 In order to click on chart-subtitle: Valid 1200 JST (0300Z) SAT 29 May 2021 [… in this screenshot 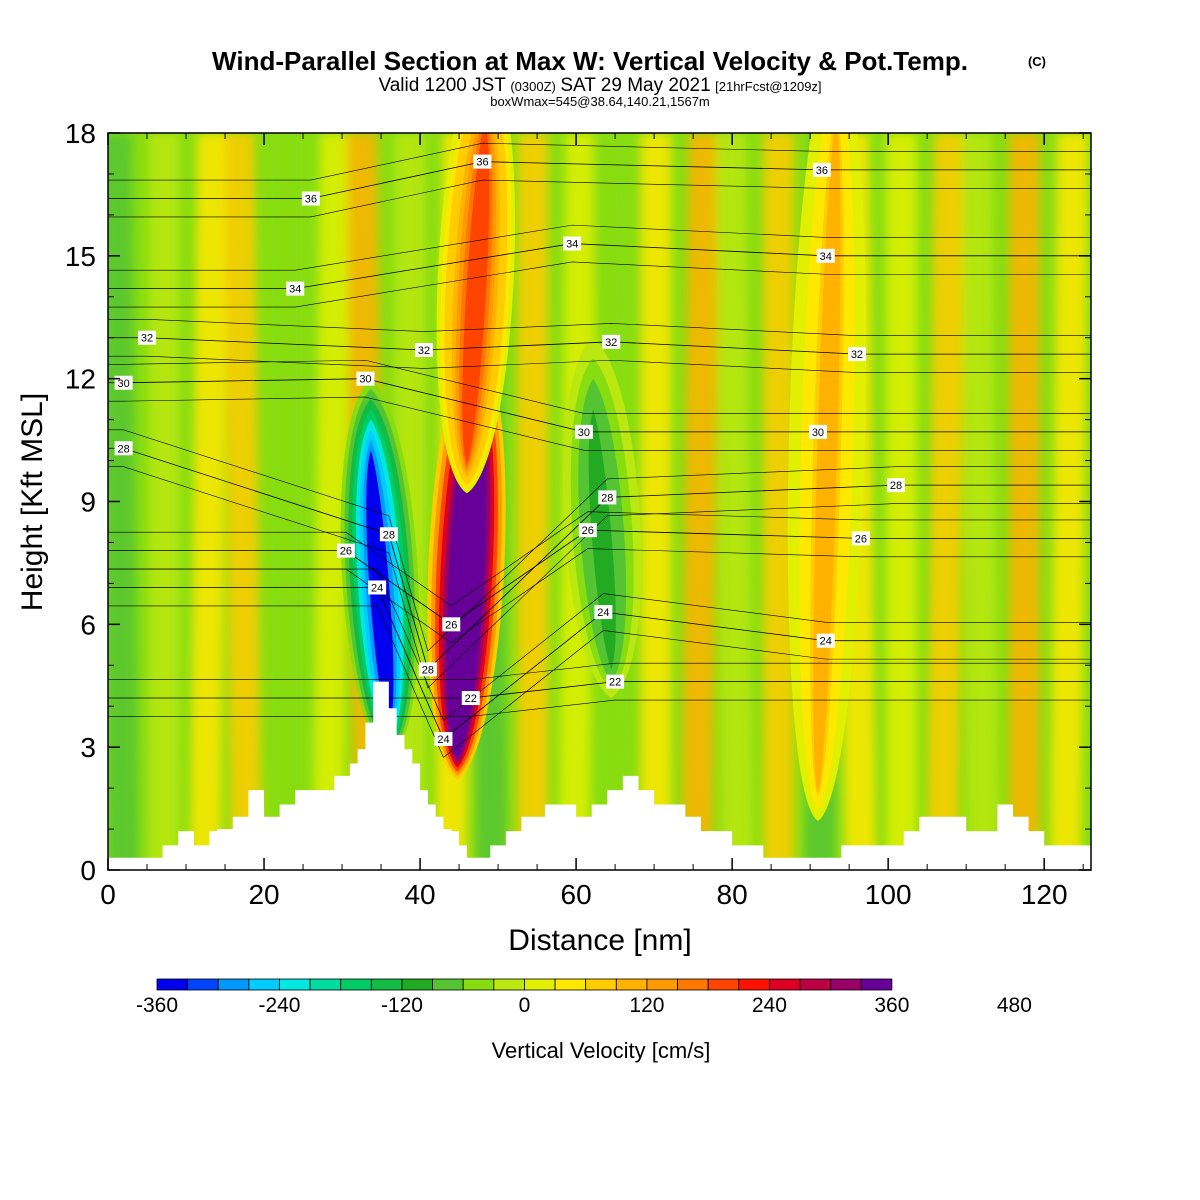, I will do `click(599, 85)`.